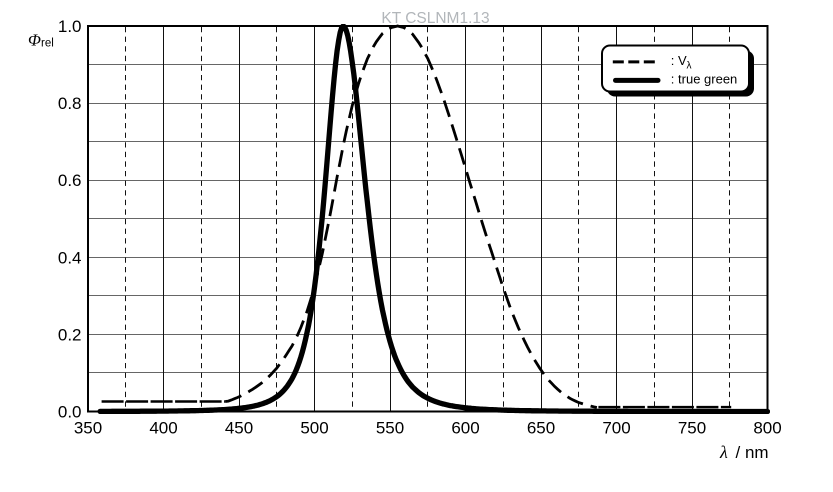 This screenshot has width=833, height=492. Describe the element at coordinates (704, 79) in the screenshot. I see `svg-text:: true green: : true green` at that location.